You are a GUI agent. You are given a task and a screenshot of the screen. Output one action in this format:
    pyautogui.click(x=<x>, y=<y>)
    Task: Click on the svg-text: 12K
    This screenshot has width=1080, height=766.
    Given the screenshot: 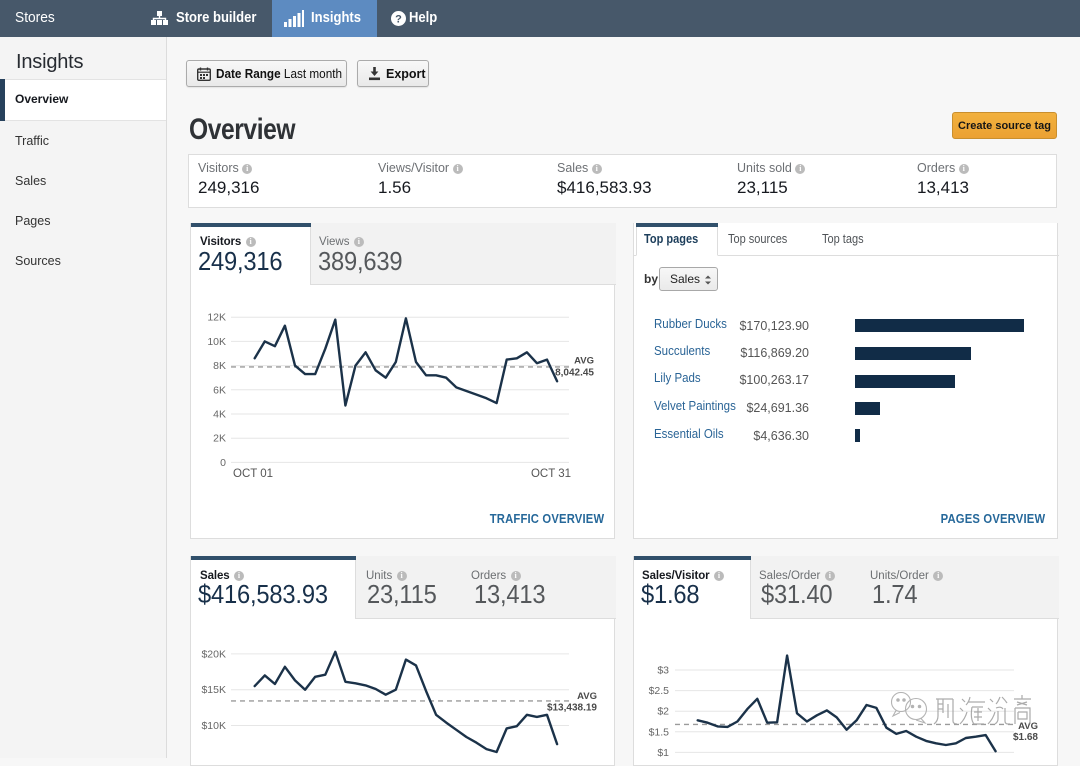 What is the action you would take?
    pyautogui.click(x=216, y=318)
    